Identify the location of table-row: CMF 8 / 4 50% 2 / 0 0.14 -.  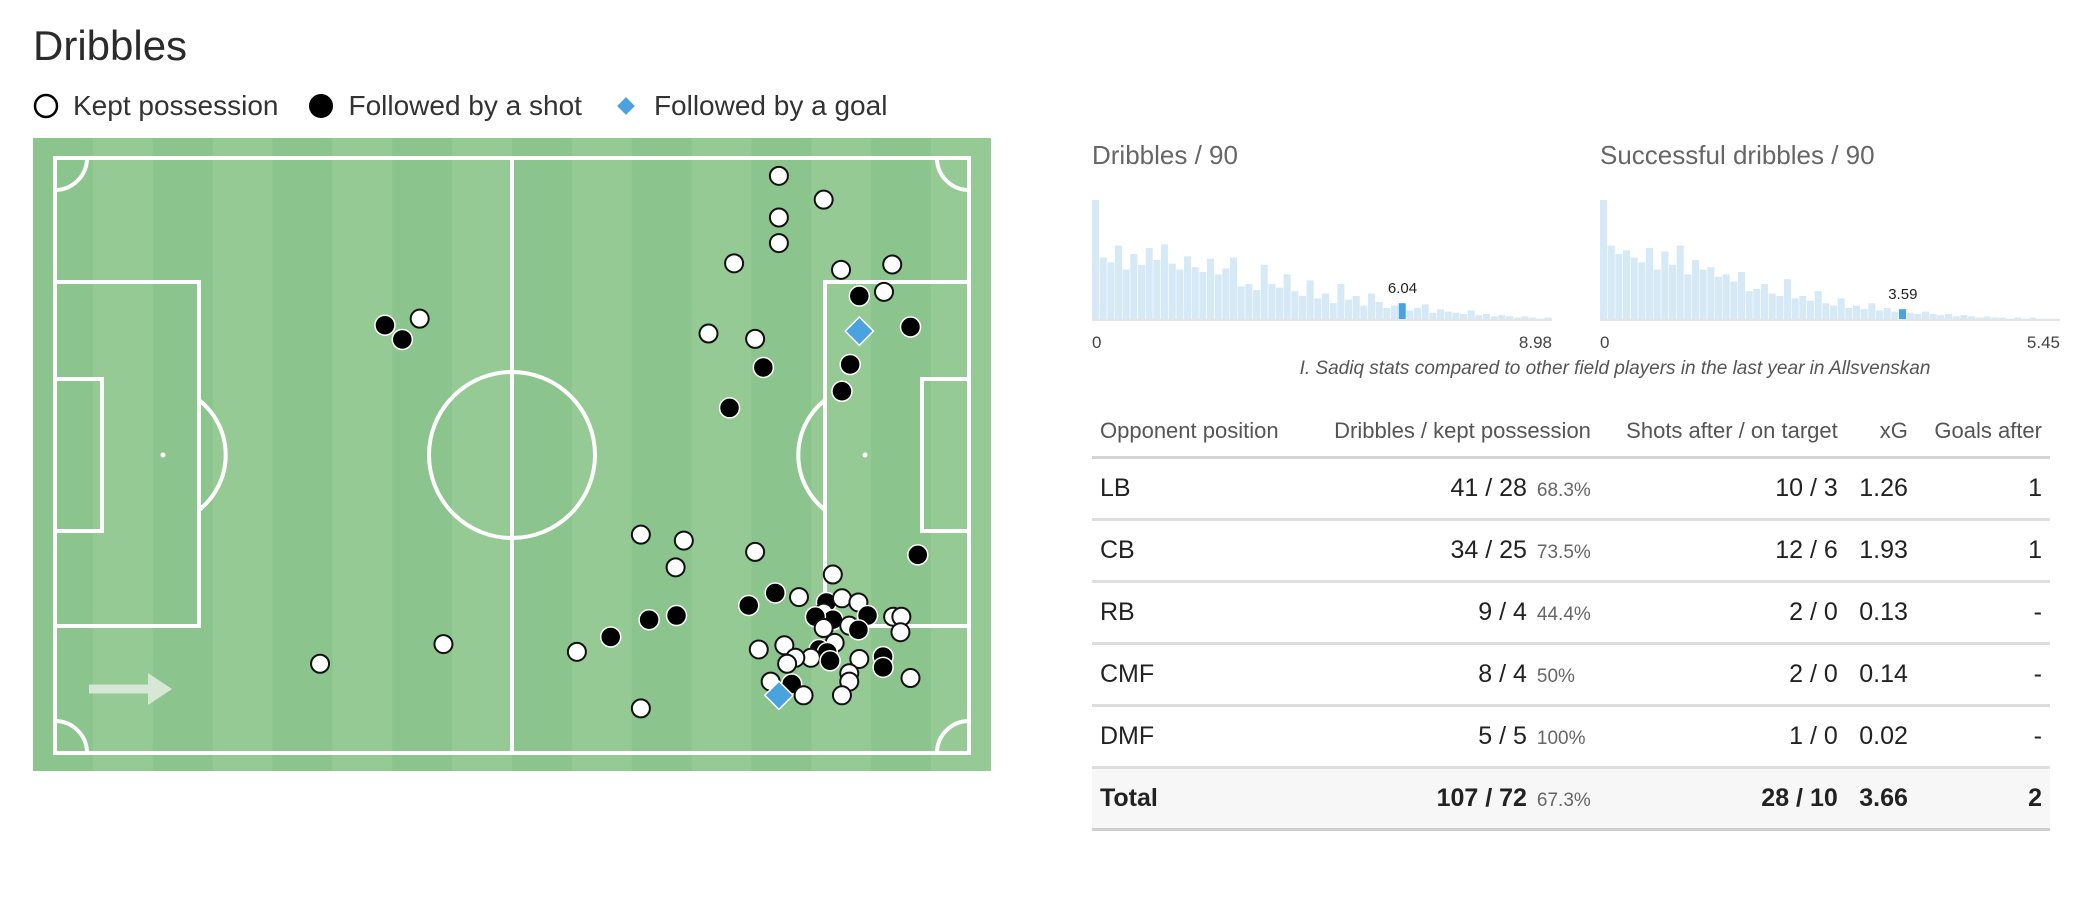
(1571, 675).